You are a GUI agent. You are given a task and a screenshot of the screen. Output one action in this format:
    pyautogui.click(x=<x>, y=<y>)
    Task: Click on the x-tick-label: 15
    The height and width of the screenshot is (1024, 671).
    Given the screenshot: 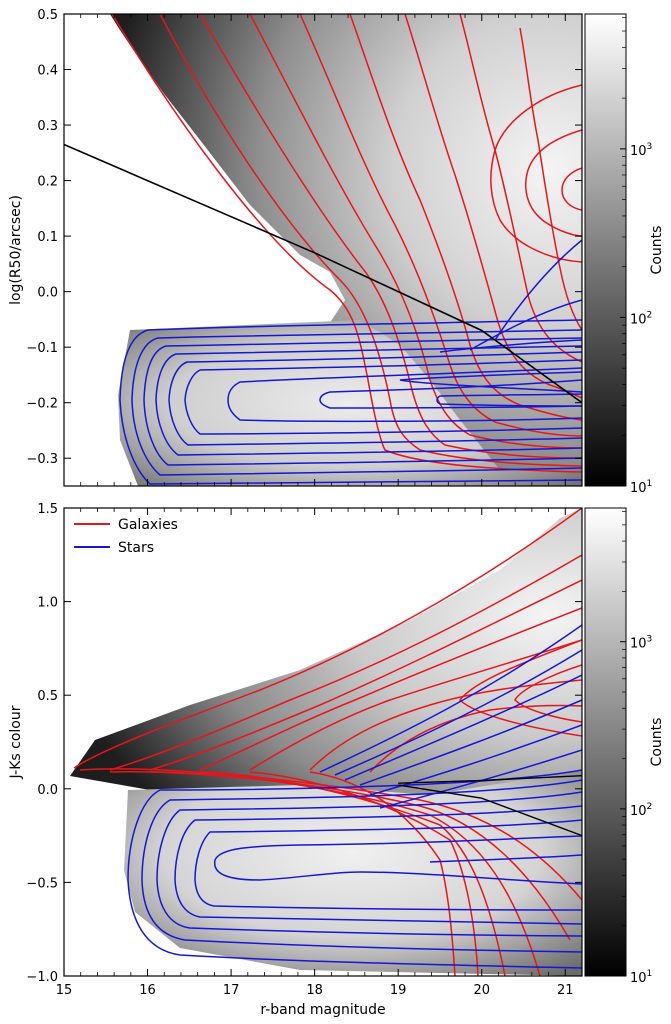 What is the action you would take?
    pyautogui.click(x=64, y=990)
    